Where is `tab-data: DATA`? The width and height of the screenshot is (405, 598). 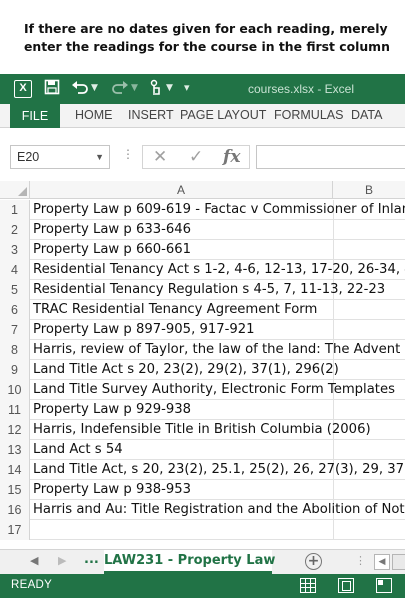
tab-data: DATA is located at coordinates (367, 115).